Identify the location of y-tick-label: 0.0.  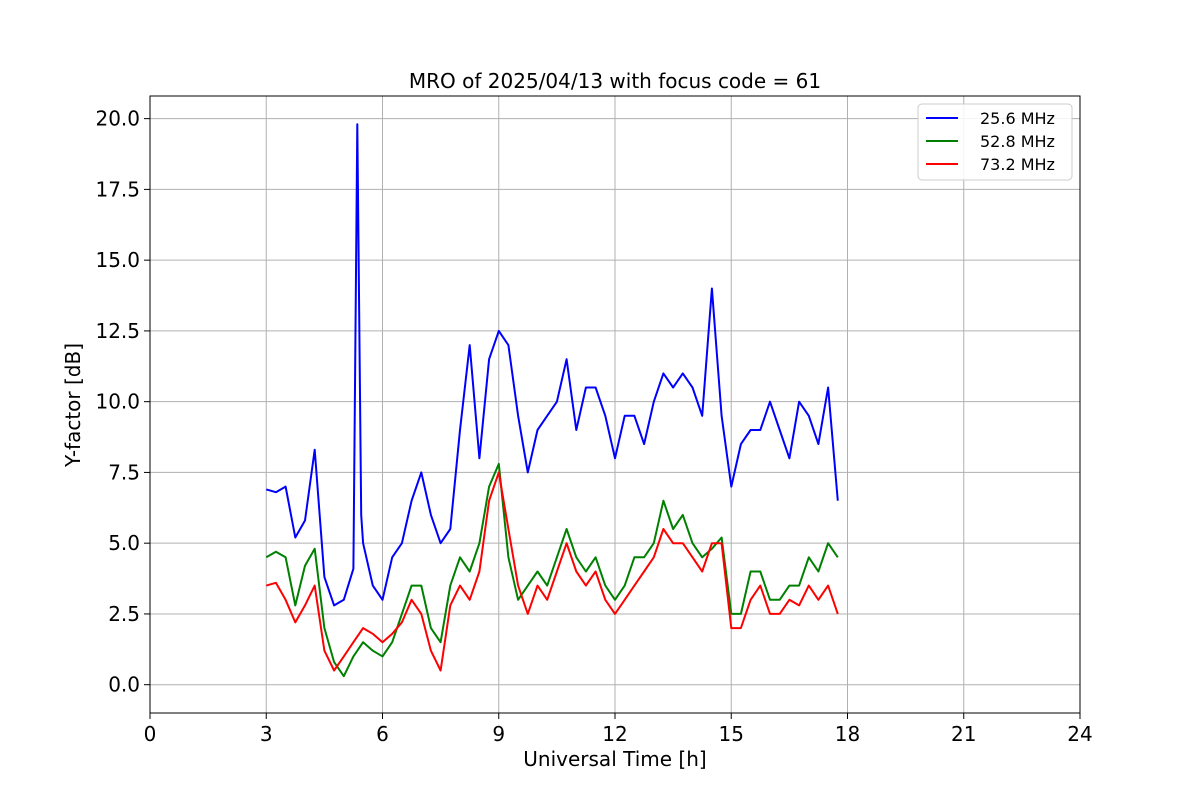
(124, 685).